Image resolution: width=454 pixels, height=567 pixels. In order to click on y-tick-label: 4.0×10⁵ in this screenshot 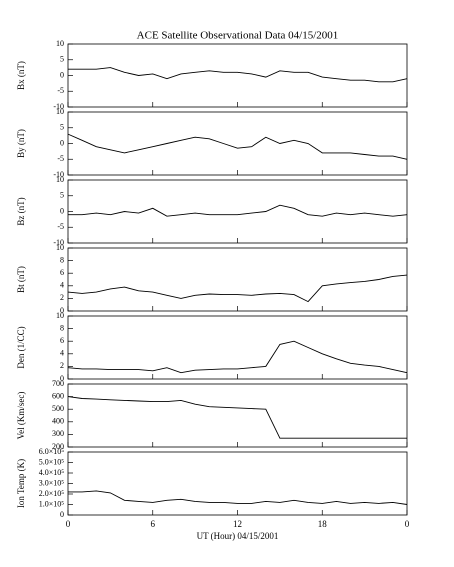, I will do `click(52, 472)`.